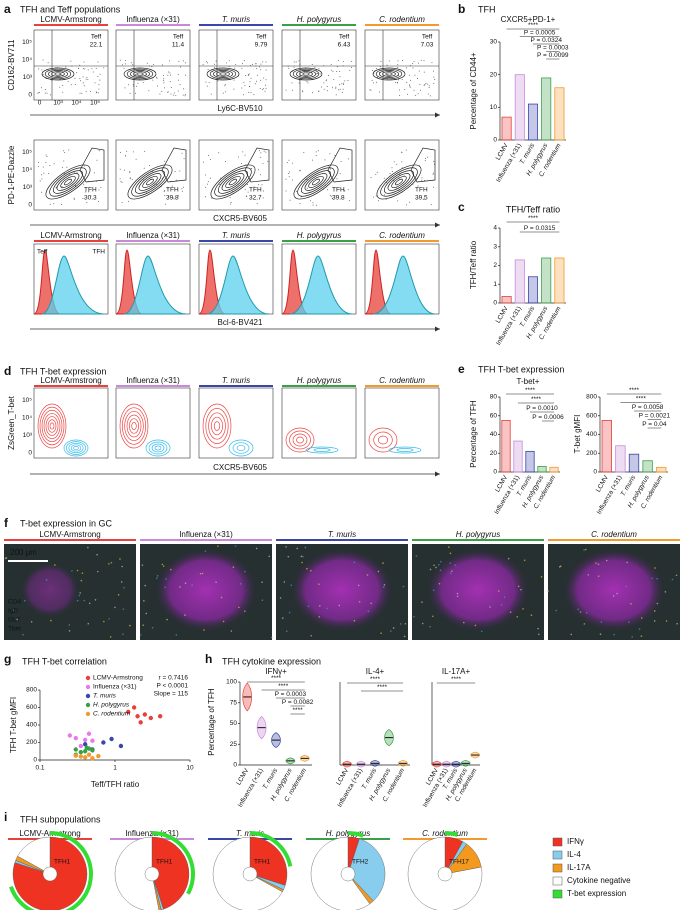 This screenshot has height=910, width=685. Describe the element at coordinates (494, 397) in the screenshot. I see `y-tick-label: 80` at that location.